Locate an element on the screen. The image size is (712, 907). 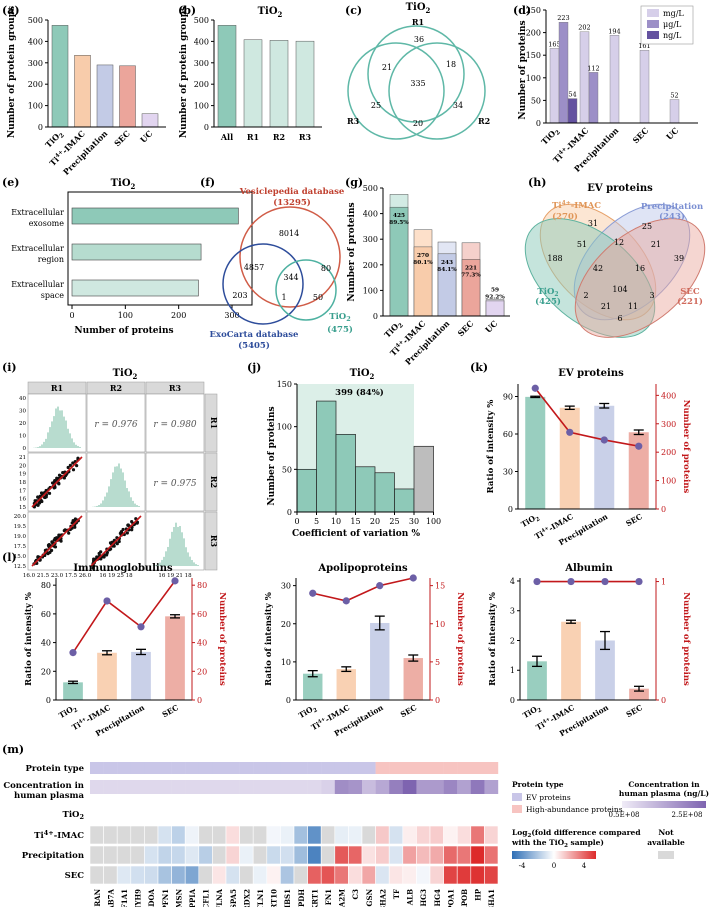
heatmap-column-label: PFN1 is located at coordinates (165, 898).